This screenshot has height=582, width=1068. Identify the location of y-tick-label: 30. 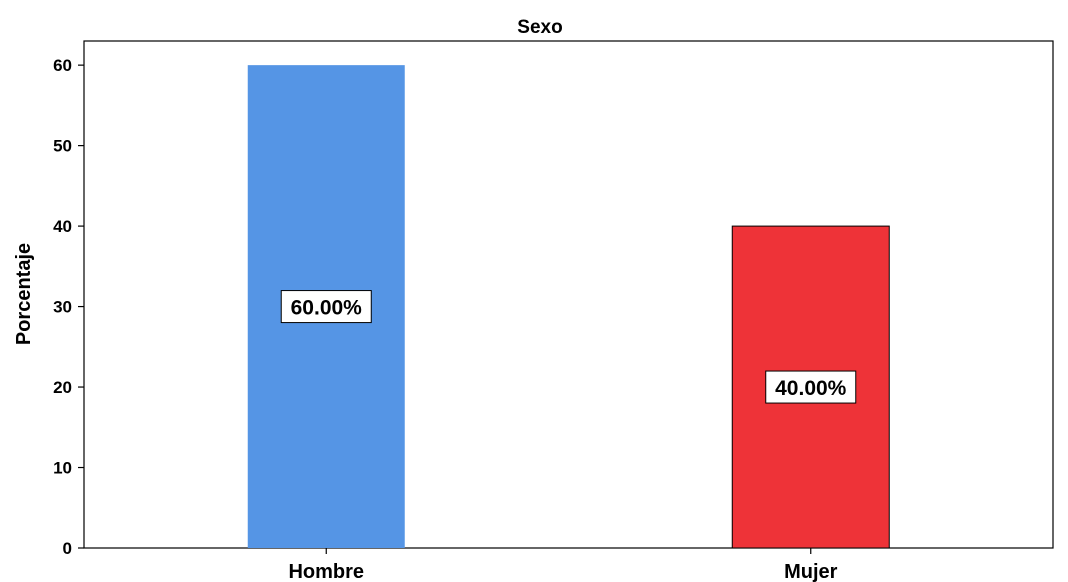
(62, 307).